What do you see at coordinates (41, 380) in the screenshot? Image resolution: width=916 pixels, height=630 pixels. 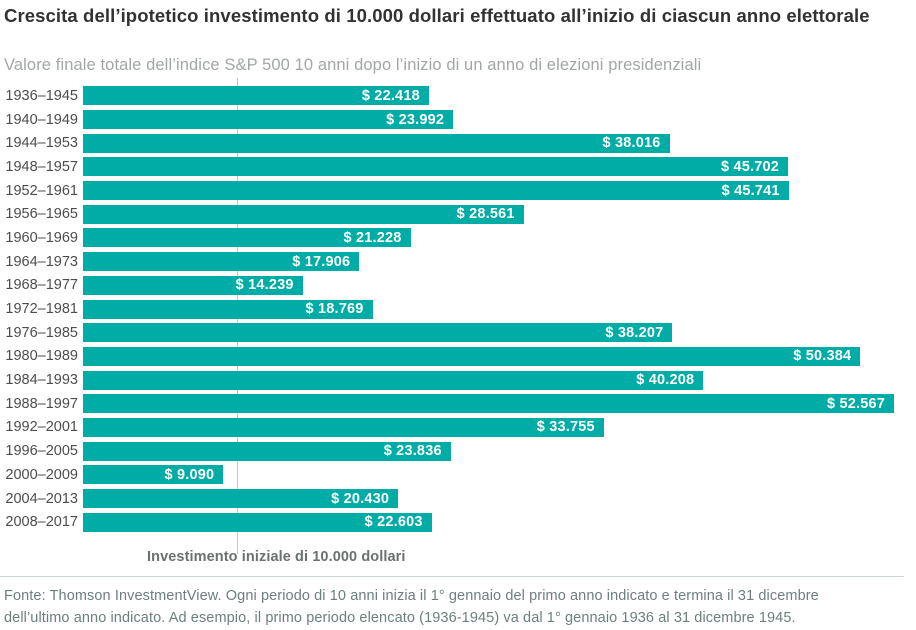 I see `category-label: 1984–1993` at bounding box center [41, 380].